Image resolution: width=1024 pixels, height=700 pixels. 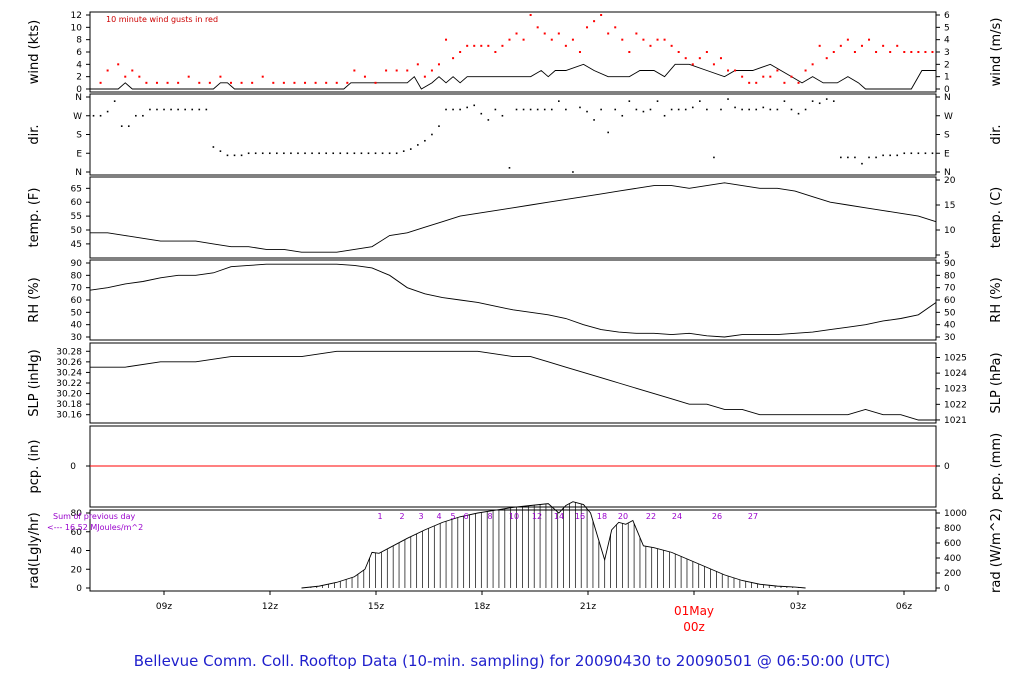 I want to click on temp-right-label: temp. (C), so click(x=996, y=218).